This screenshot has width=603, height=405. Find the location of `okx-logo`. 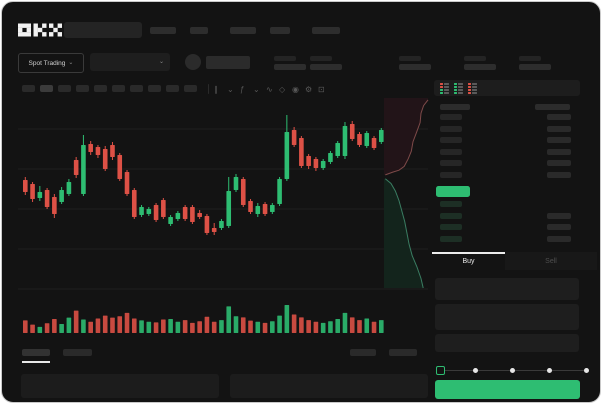

okx-logo is located at coordinates (40, 30).